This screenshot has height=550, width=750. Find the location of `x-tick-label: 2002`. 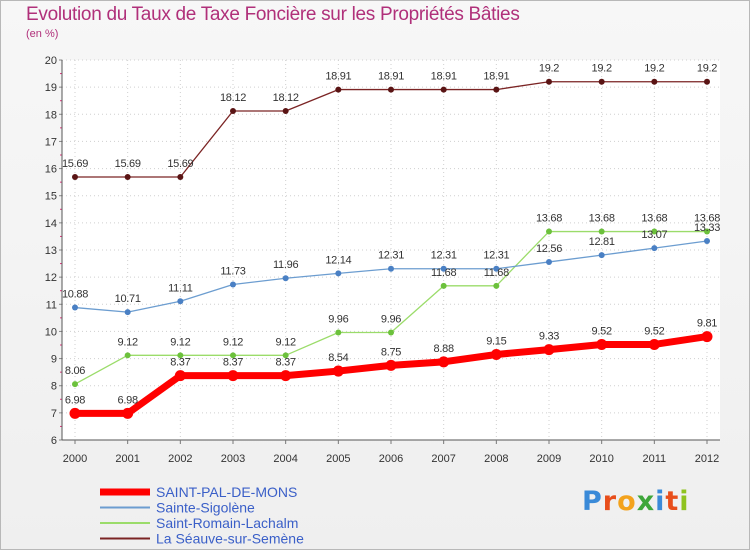

x-tick-label: 2002 is located at coordinates (180, 459).